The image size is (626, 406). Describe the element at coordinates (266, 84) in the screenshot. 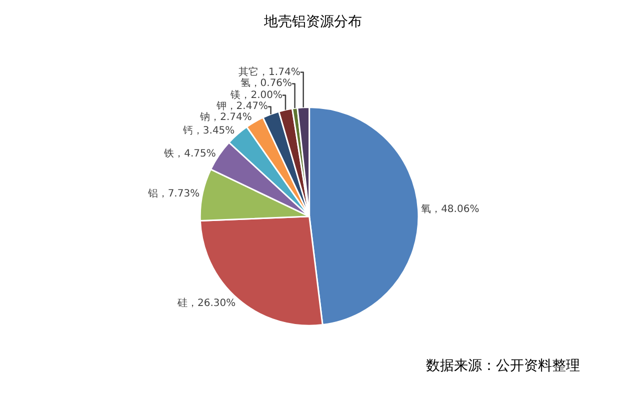

I see `slice-label: 氢，0.76%` at that location.